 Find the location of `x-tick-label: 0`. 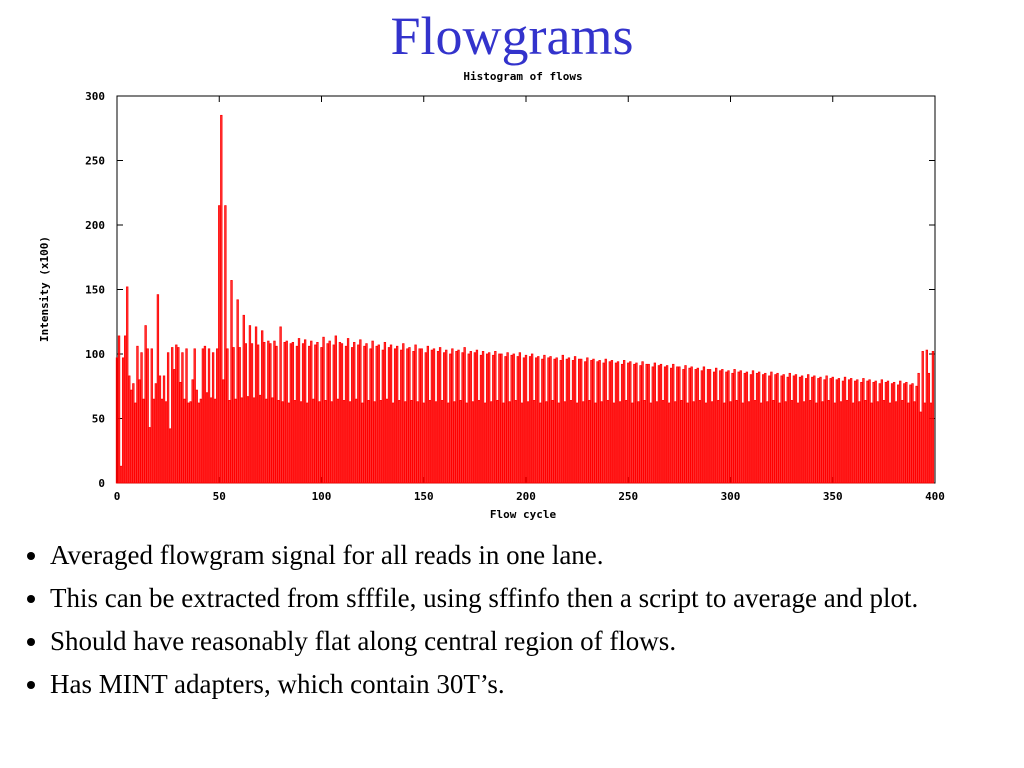

x-tick-label: 0 is located at coordinates (117, 496).